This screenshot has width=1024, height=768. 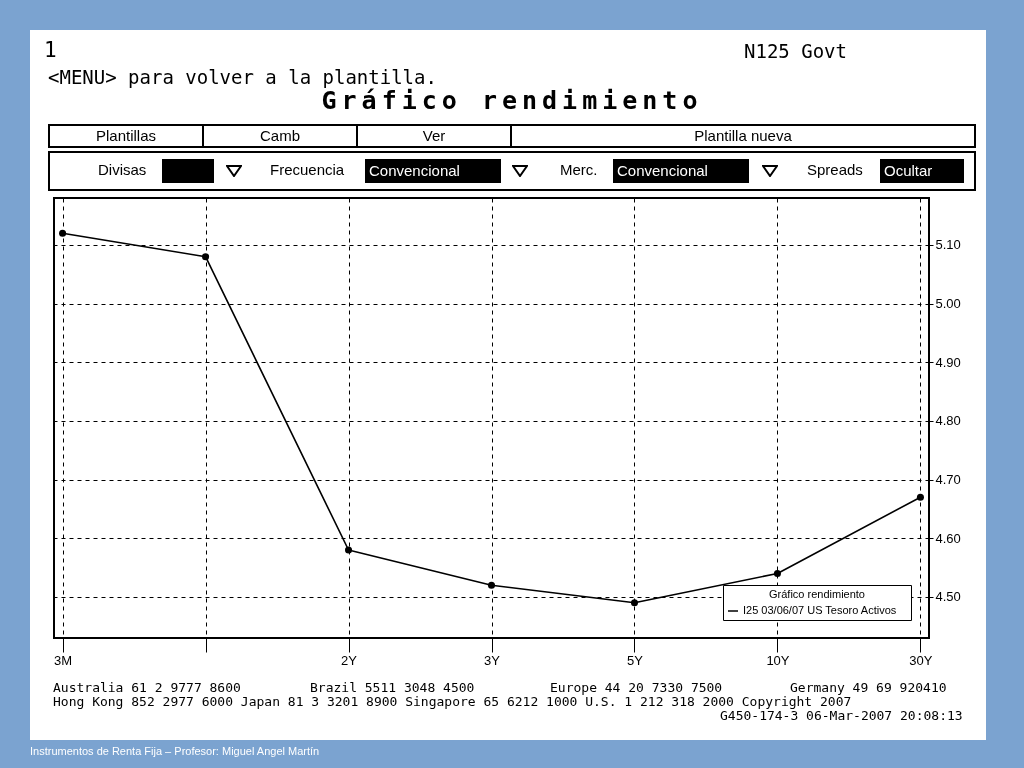 I want to click on text: <MENU> para volver a la plantilla., so click(x=242, y=77).